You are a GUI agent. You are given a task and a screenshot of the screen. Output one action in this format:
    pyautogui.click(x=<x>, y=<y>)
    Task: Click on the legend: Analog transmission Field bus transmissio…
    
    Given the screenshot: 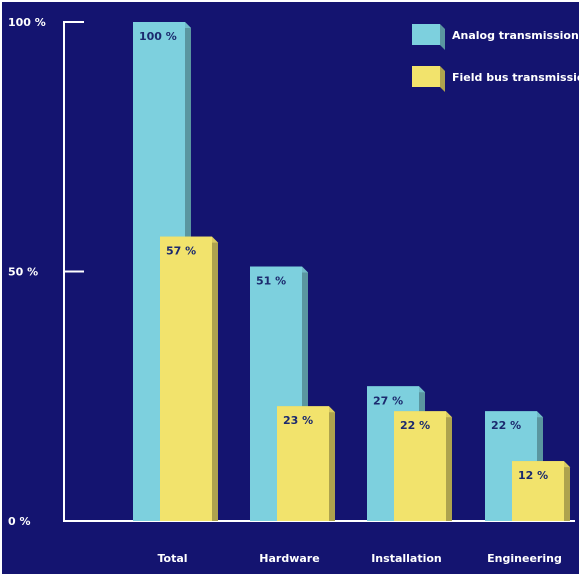 What is the action you would take?
    pyautogui.click(x=496, y=58)
    